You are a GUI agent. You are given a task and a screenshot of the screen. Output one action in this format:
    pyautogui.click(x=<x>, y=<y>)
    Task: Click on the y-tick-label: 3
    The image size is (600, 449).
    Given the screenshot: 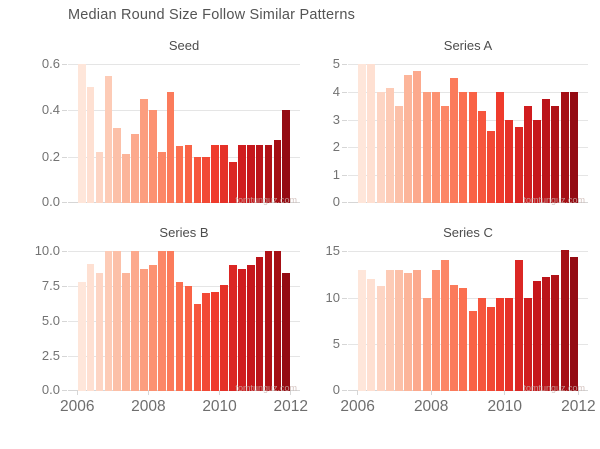 What is the action you would take?
    pyautogui.click(x=336, y=119)
    